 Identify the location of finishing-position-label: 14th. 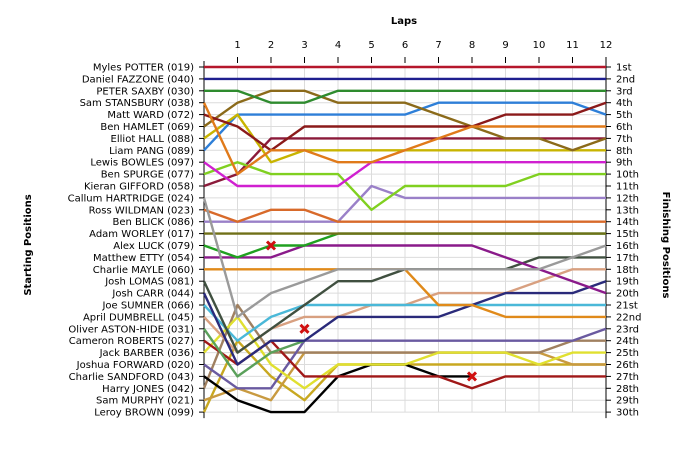
(627, 222).